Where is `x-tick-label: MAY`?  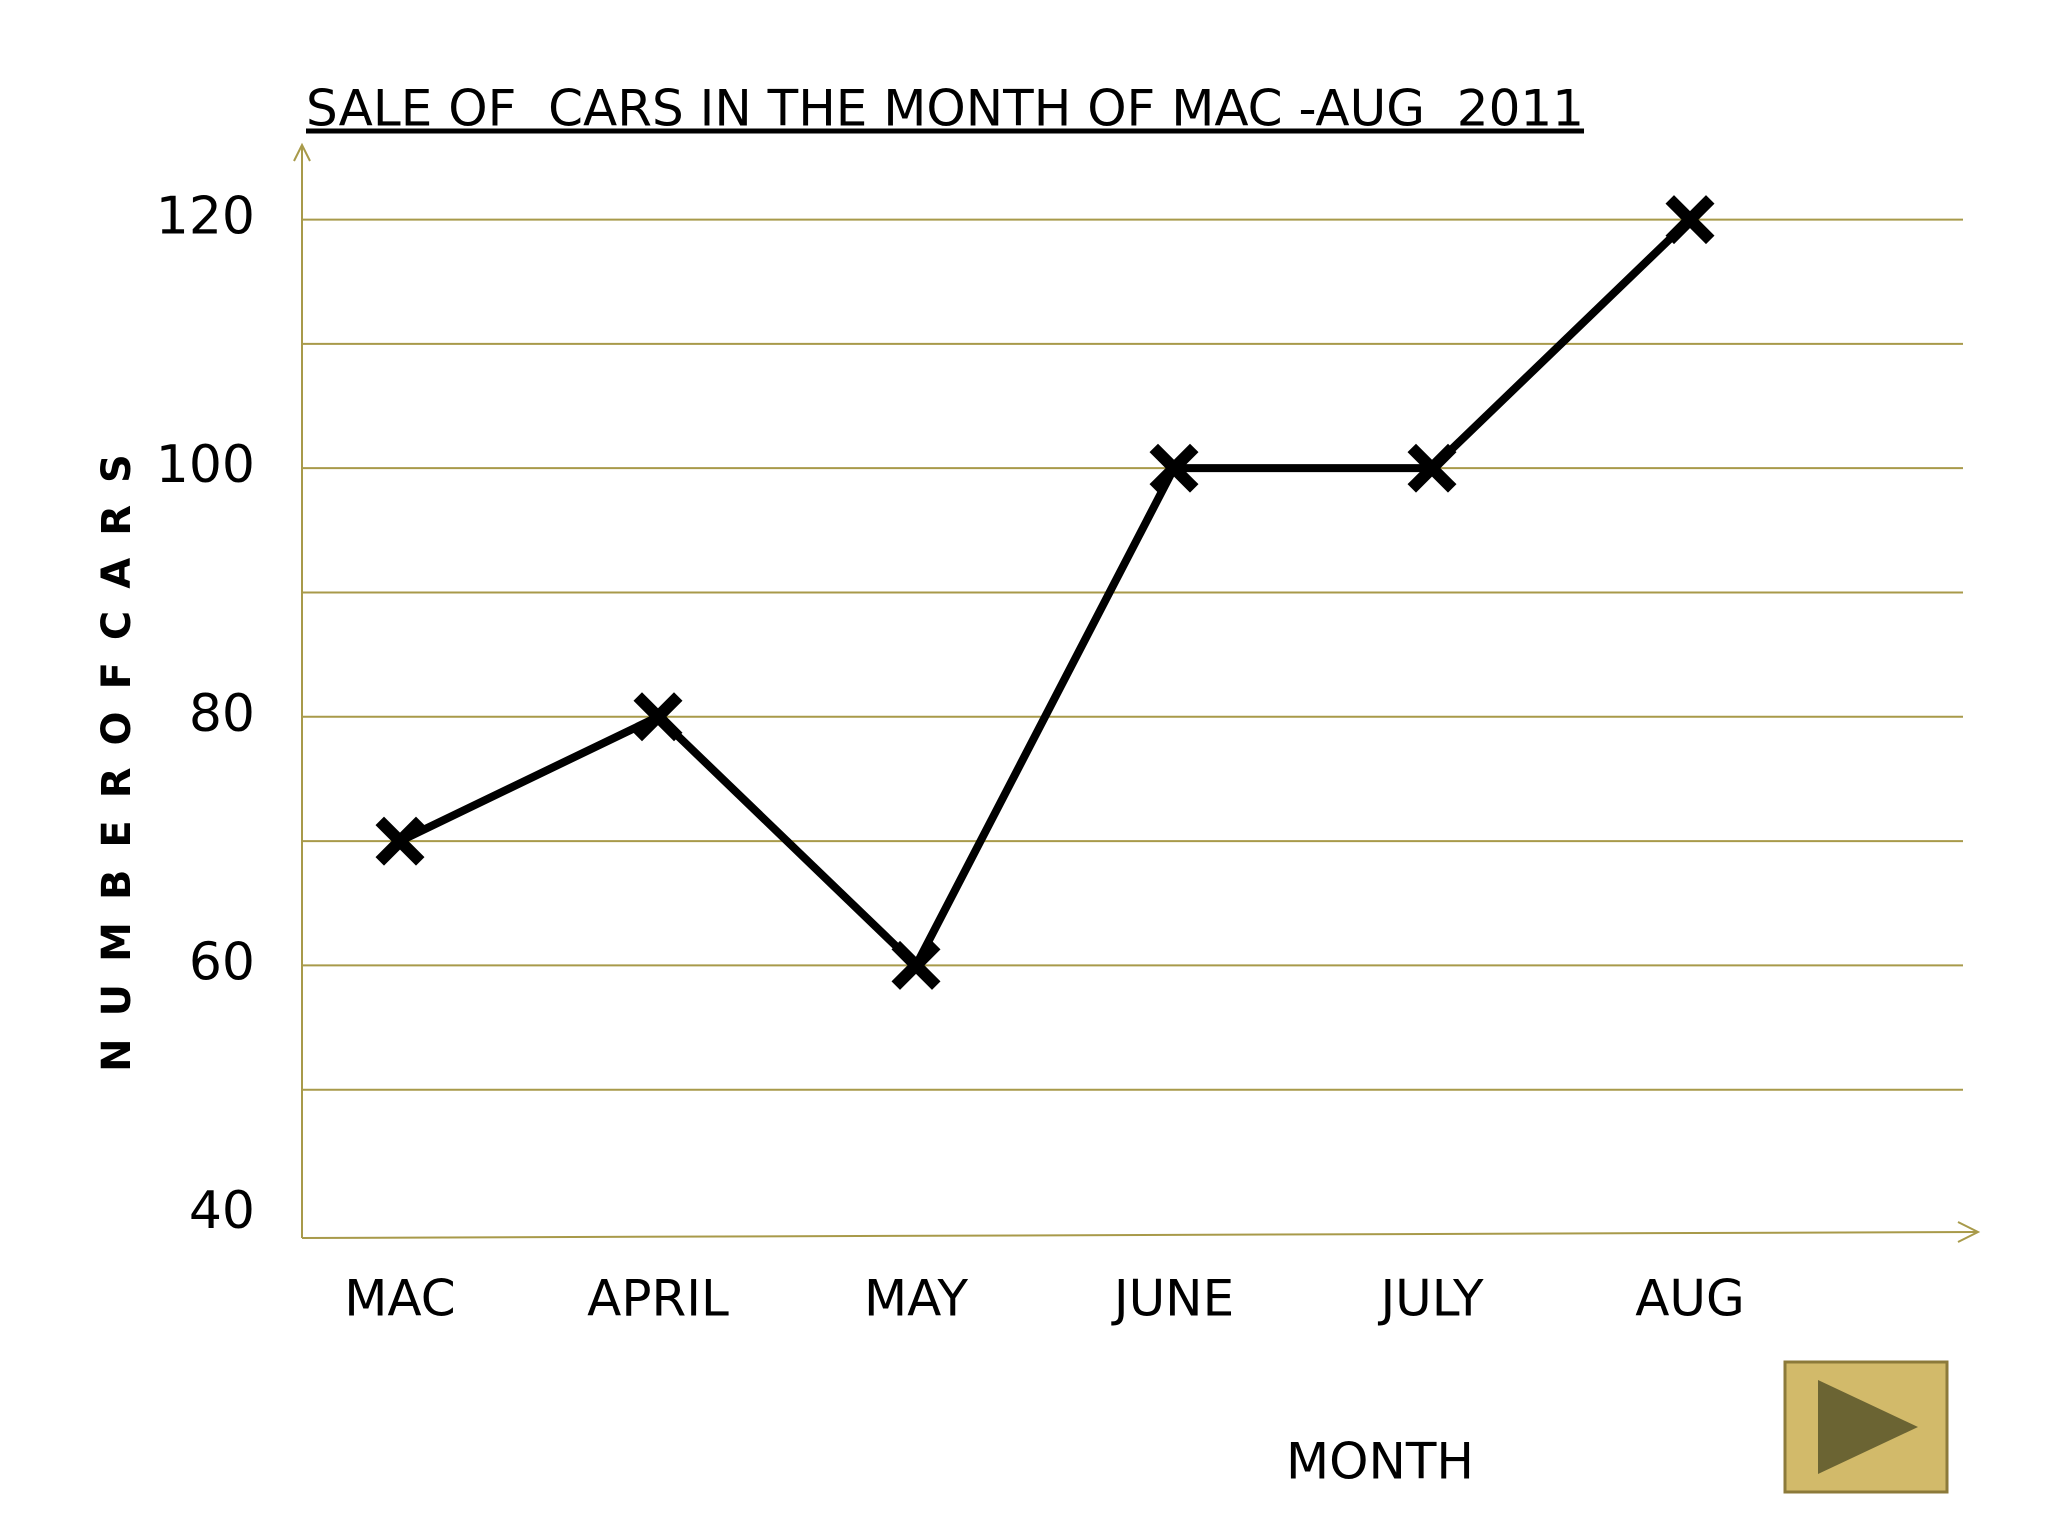 x-tick-label: MAY is located at coordinates (916, 1299).